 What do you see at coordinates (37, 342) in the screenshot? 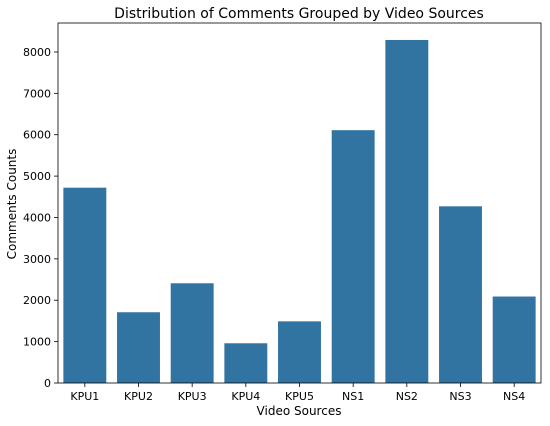
I see `y-tick-label: 1000` at bounding box center [37, 342].